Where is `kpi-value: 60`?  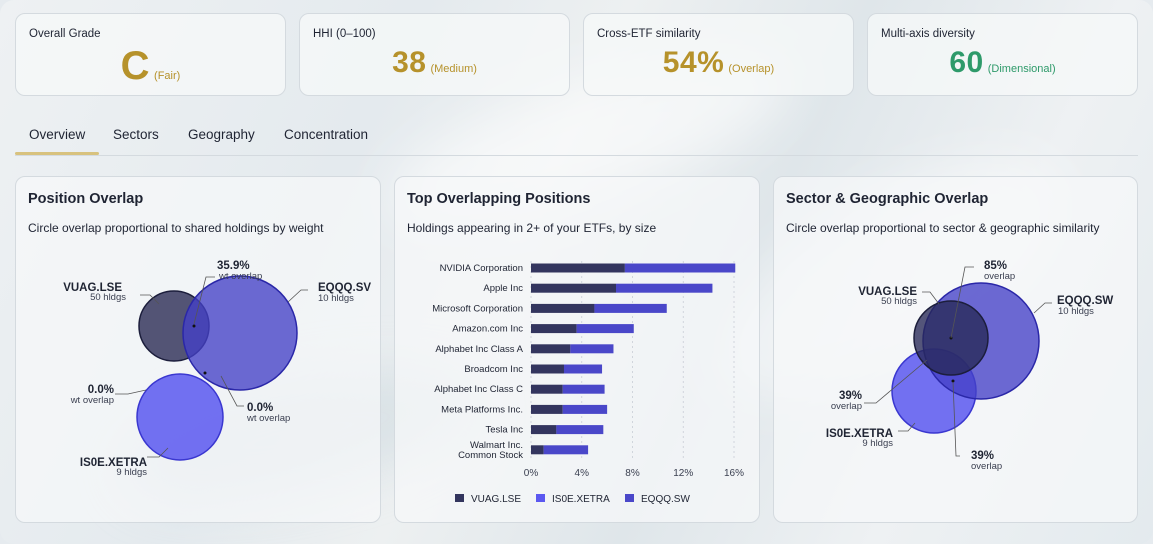 kpi-value: 60 is located at coordinates (966, 62).